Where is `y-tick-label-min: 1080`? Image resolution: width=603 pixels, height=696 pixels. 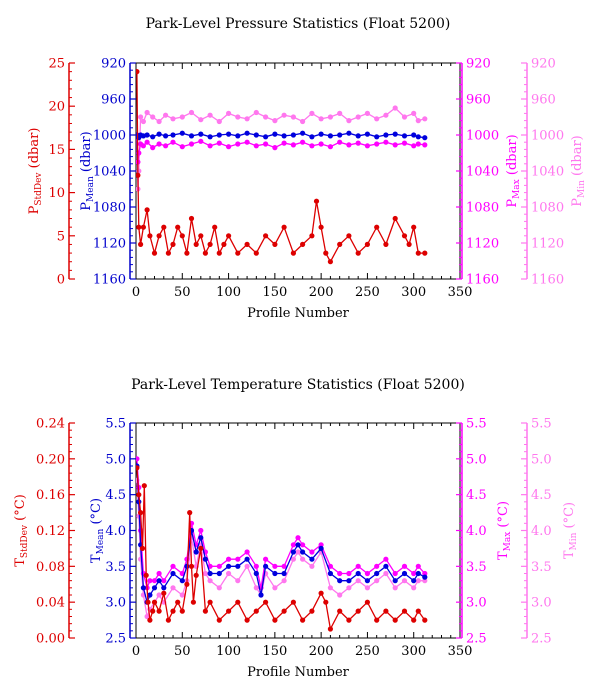 y-tick-label-min: 1080 is located at coordinates (547, 208).